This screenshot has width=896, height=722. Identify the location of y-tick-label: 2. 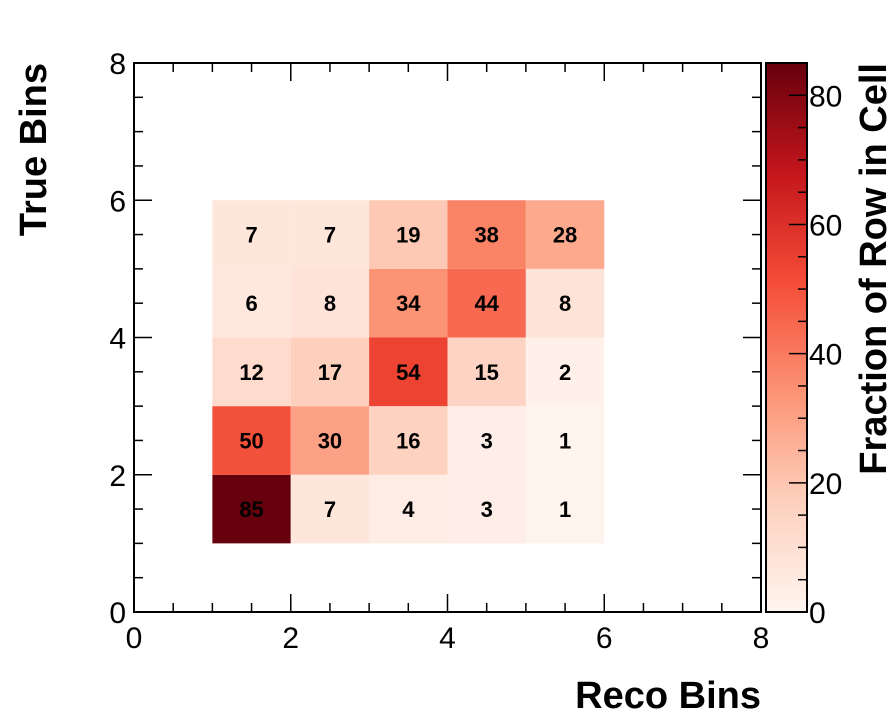
(117, 476).